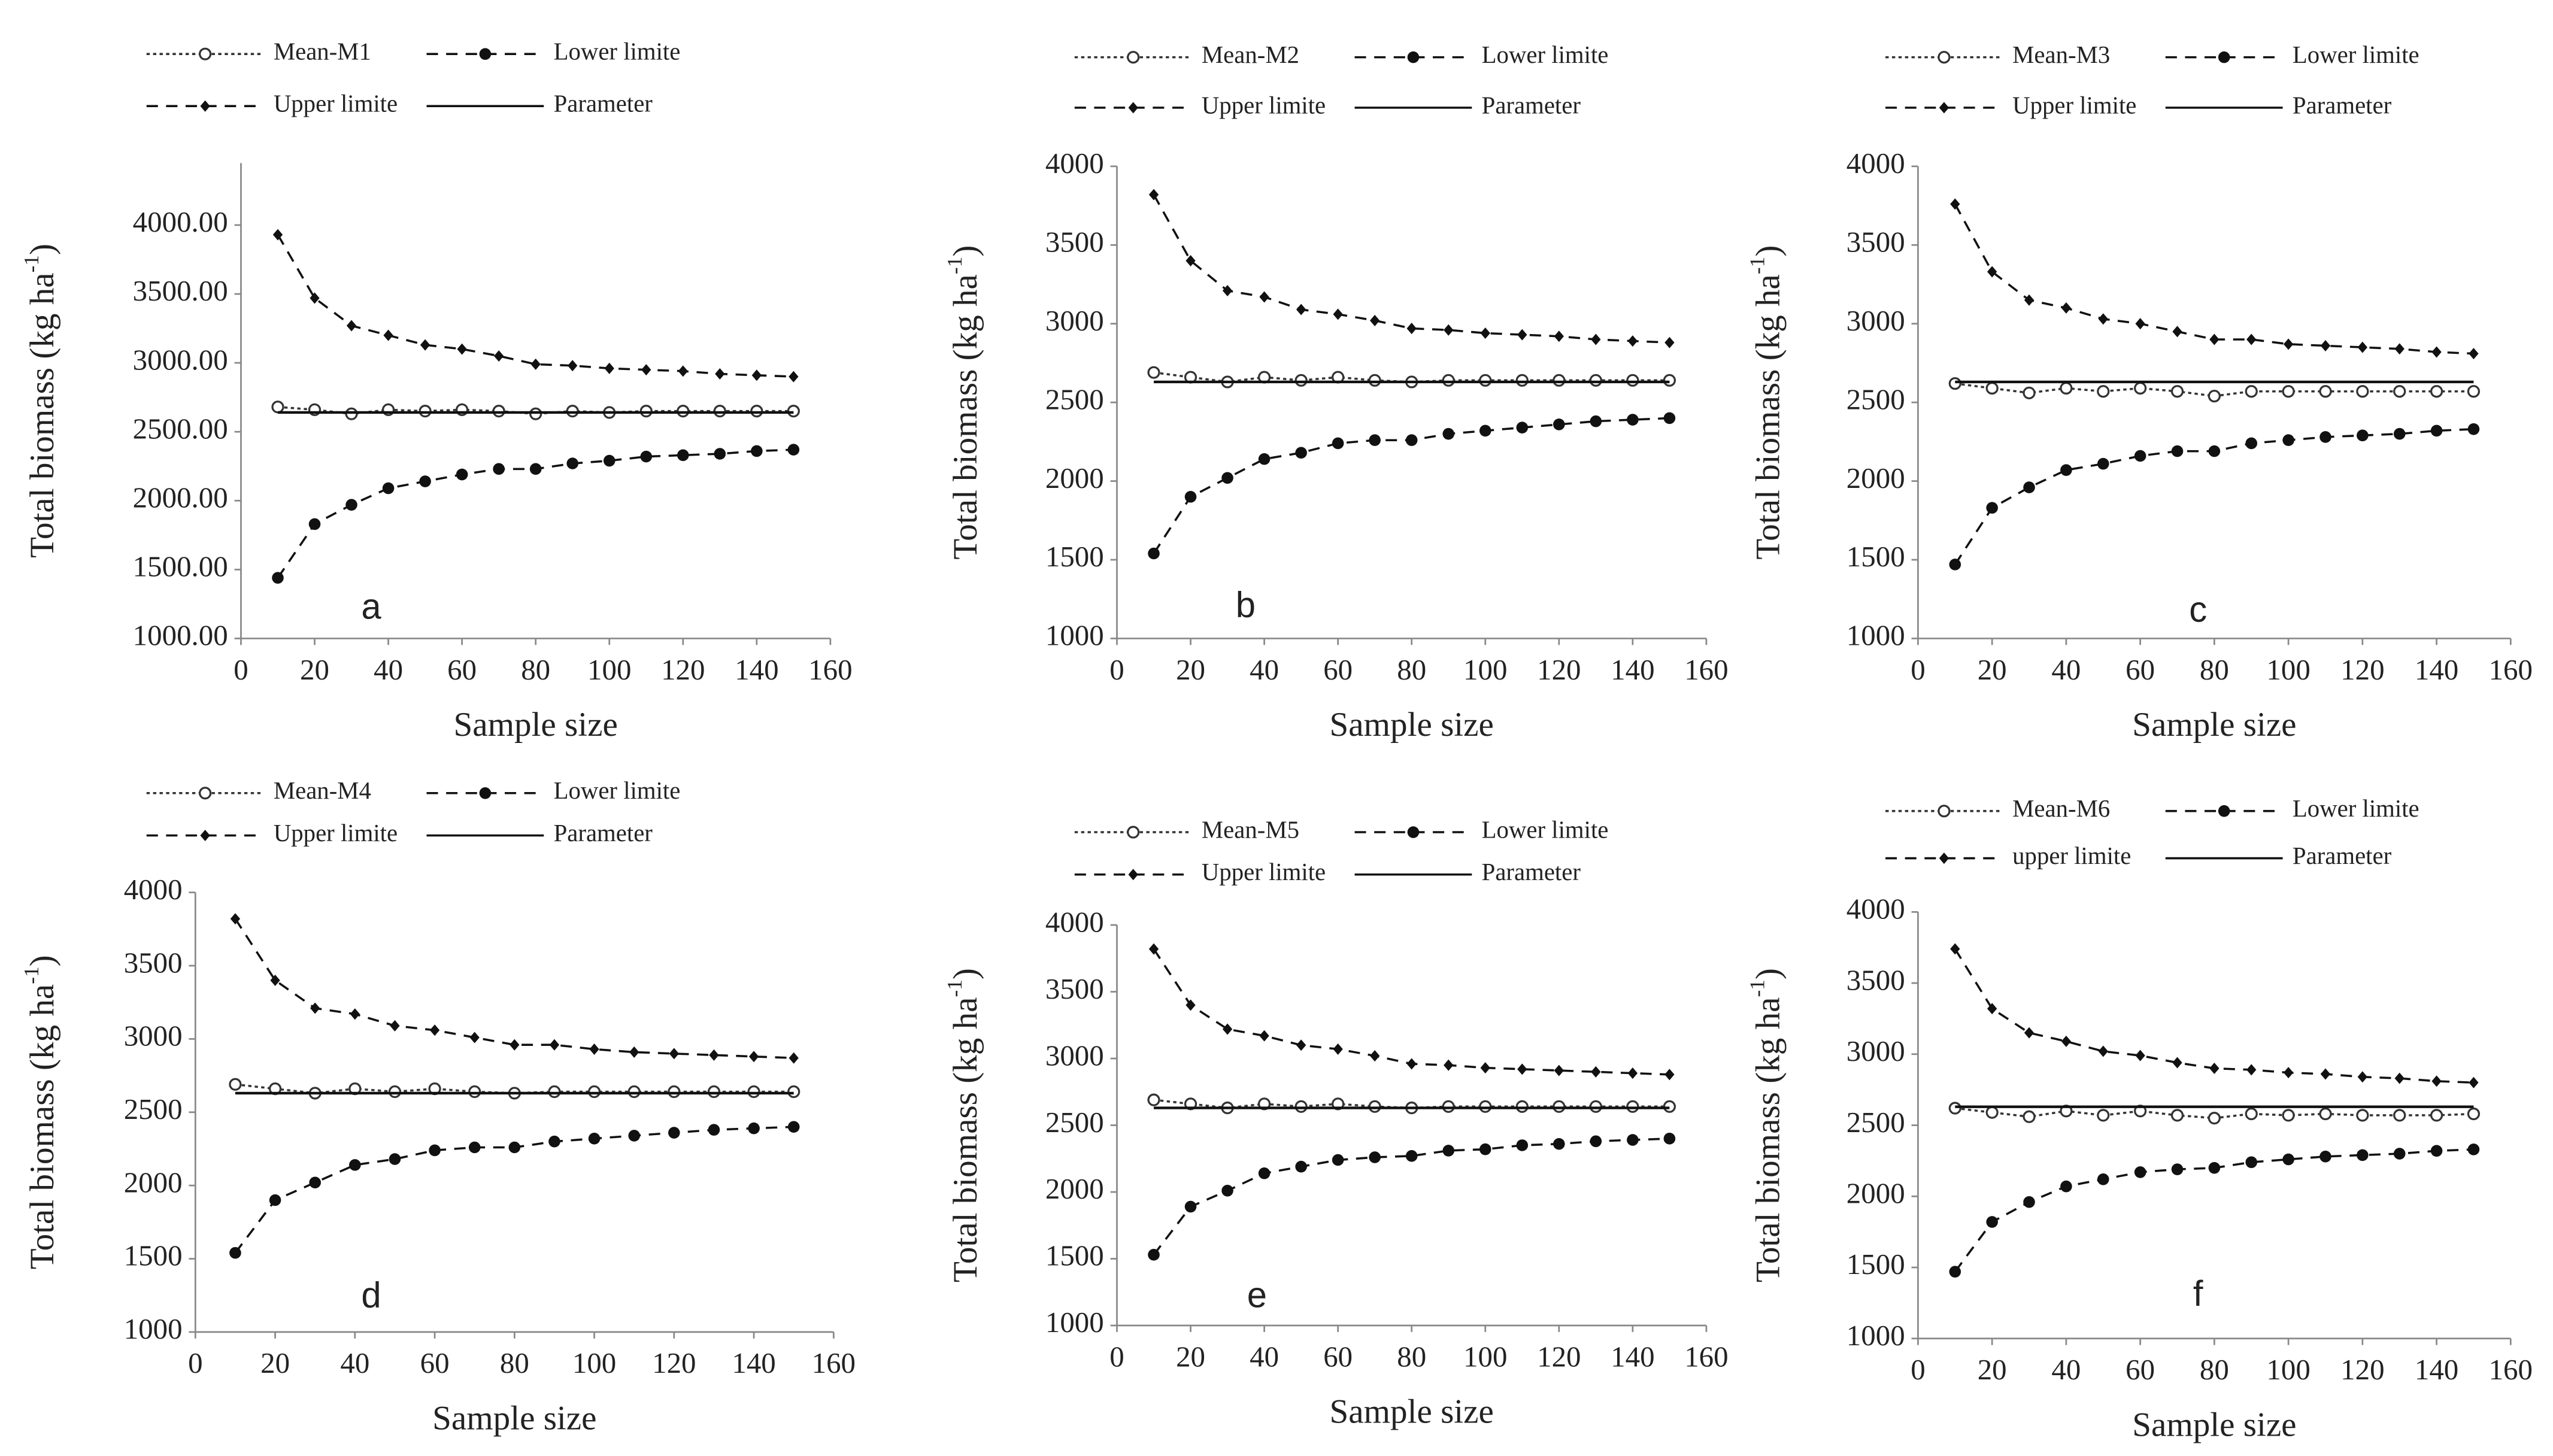 This screenshot has height=1456, width=2553. I want to click on y-axis-title: Total biomass (kg ha-1), so click(40, 1112).